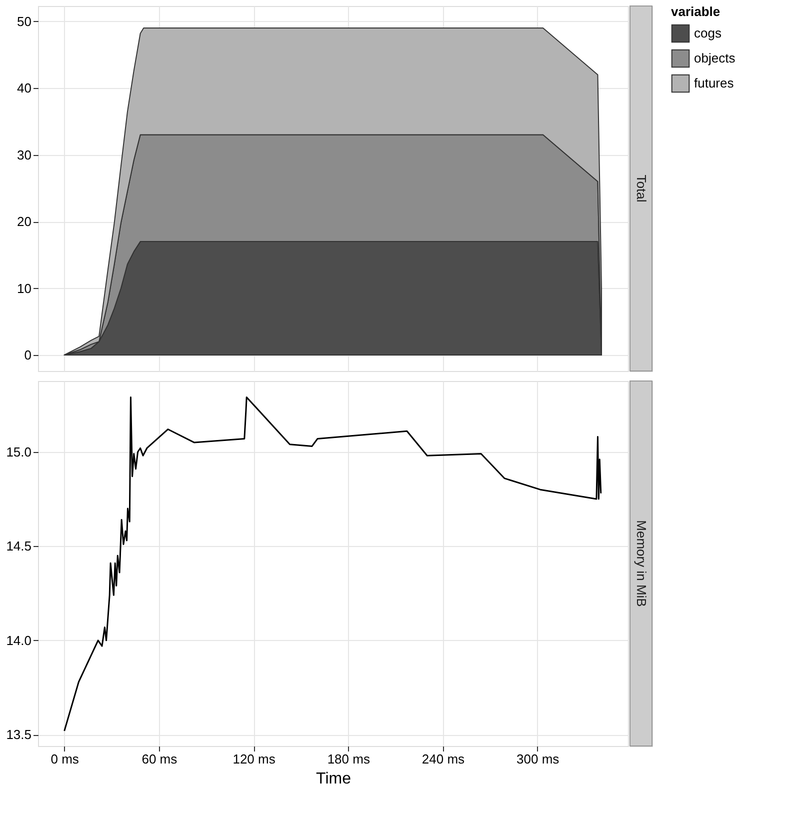  What do you see at coordinates (19, 452) in the screenshot?
I see `y-tick-label: 15.0` at bounding box center [19, 452].